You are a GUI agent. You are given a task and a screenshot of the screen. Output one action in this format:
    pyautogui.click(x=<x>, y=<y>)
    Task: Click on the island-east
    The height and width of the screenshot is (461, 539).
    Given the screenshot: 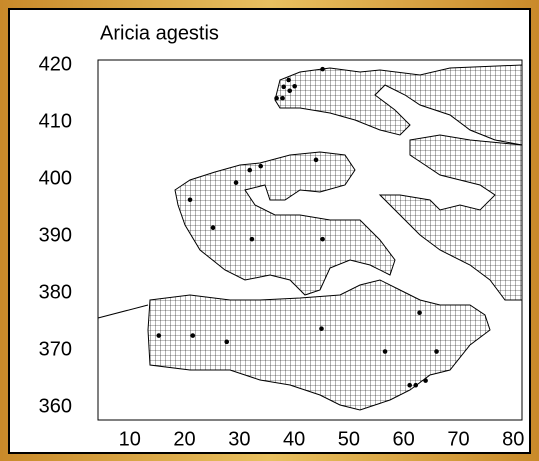 What is the action you would take?
    pyautogui.click(x=450, y=217)
    